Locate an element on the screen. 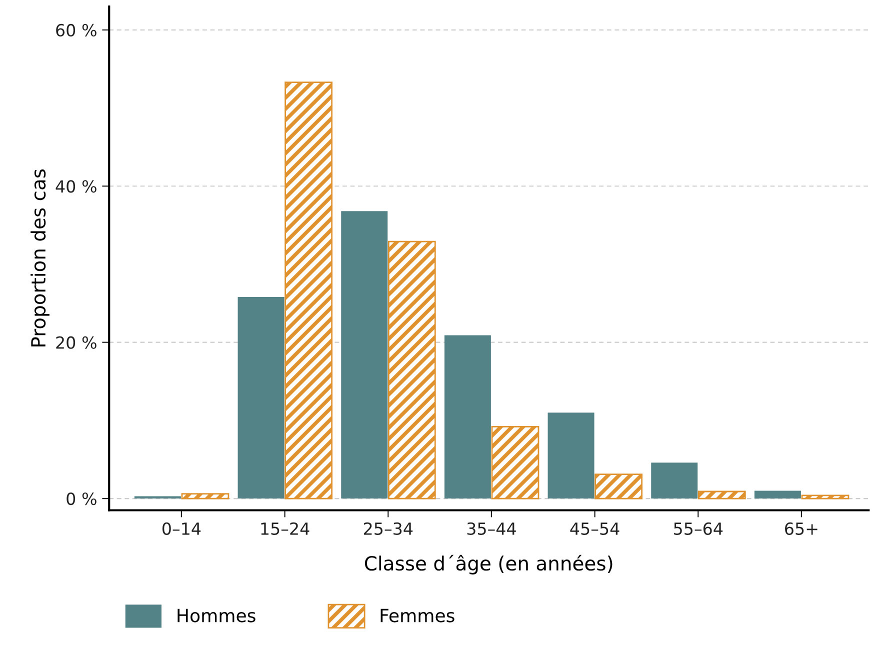  y-axis-title: Proportion des cas is located at coordinates (40, 257).